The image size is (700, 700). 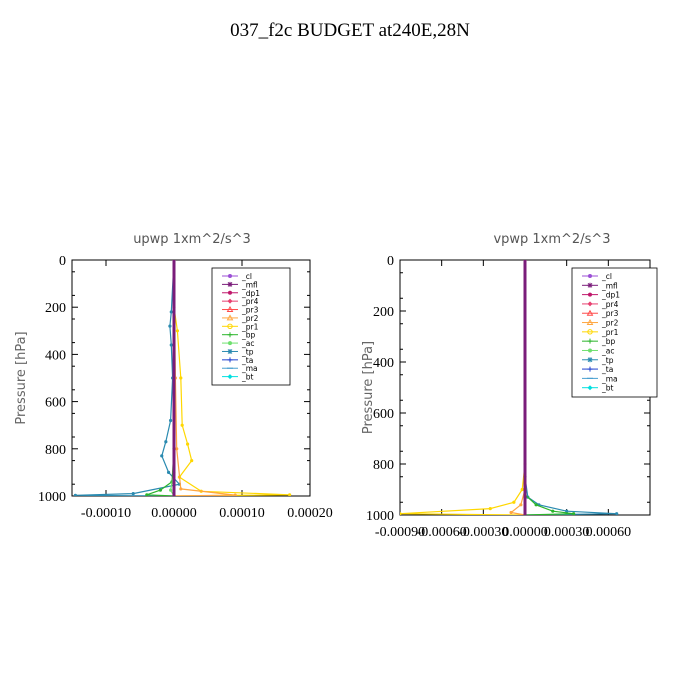 What do you see at coordinates (607, 360) in the screenshot?
I see `legend-label: _tp` at bounding box center [607, 360].